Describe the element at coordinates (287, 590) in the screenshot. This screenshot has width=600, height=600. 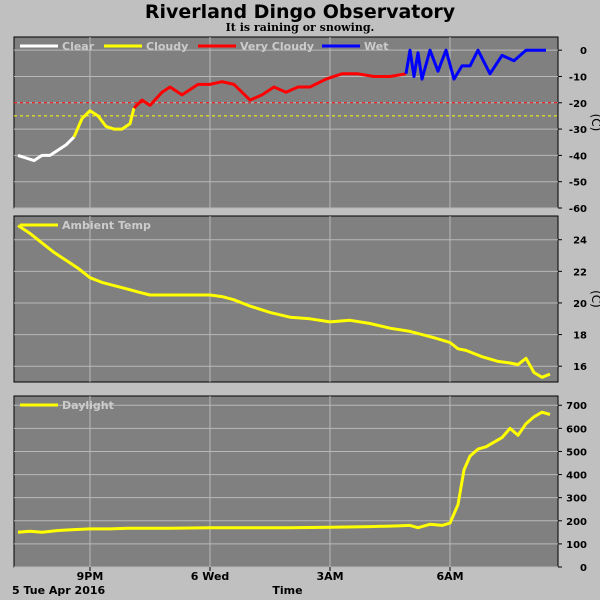
I see `x-axis-title: Time` at that location.